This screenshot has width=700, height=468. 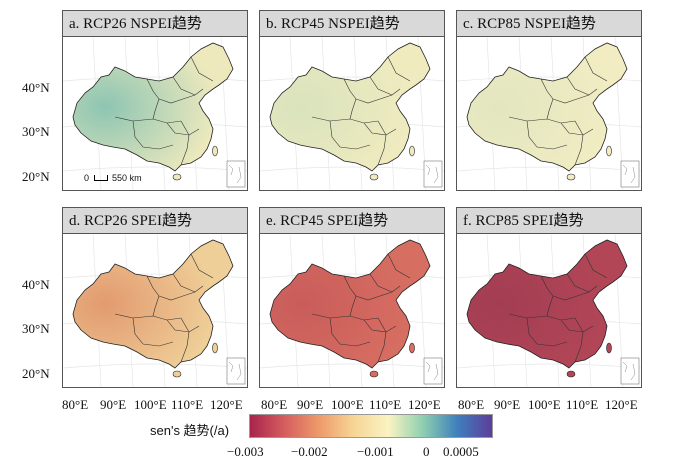 What do you see at coordinates (190, 430) in the screenshot?
I see `legend-title: sen's 趋势(/a)` at bounding box center [190, 430].